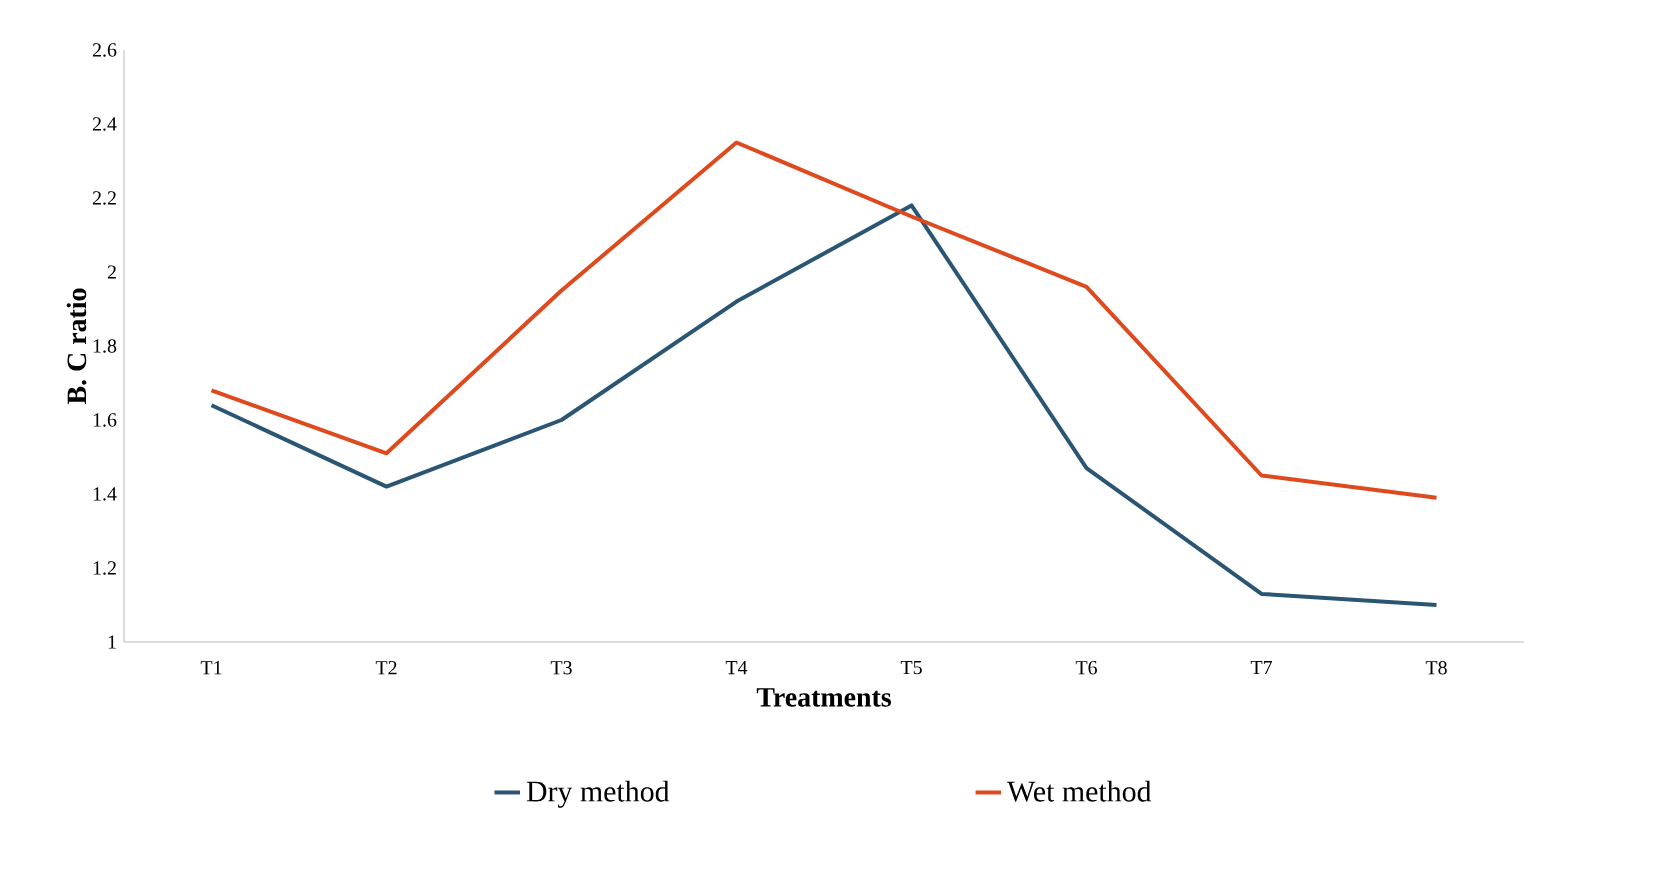 The width and height of the screenshot is (1663, 874). I want to click on x-tick-label: T5, so click(911, 668).